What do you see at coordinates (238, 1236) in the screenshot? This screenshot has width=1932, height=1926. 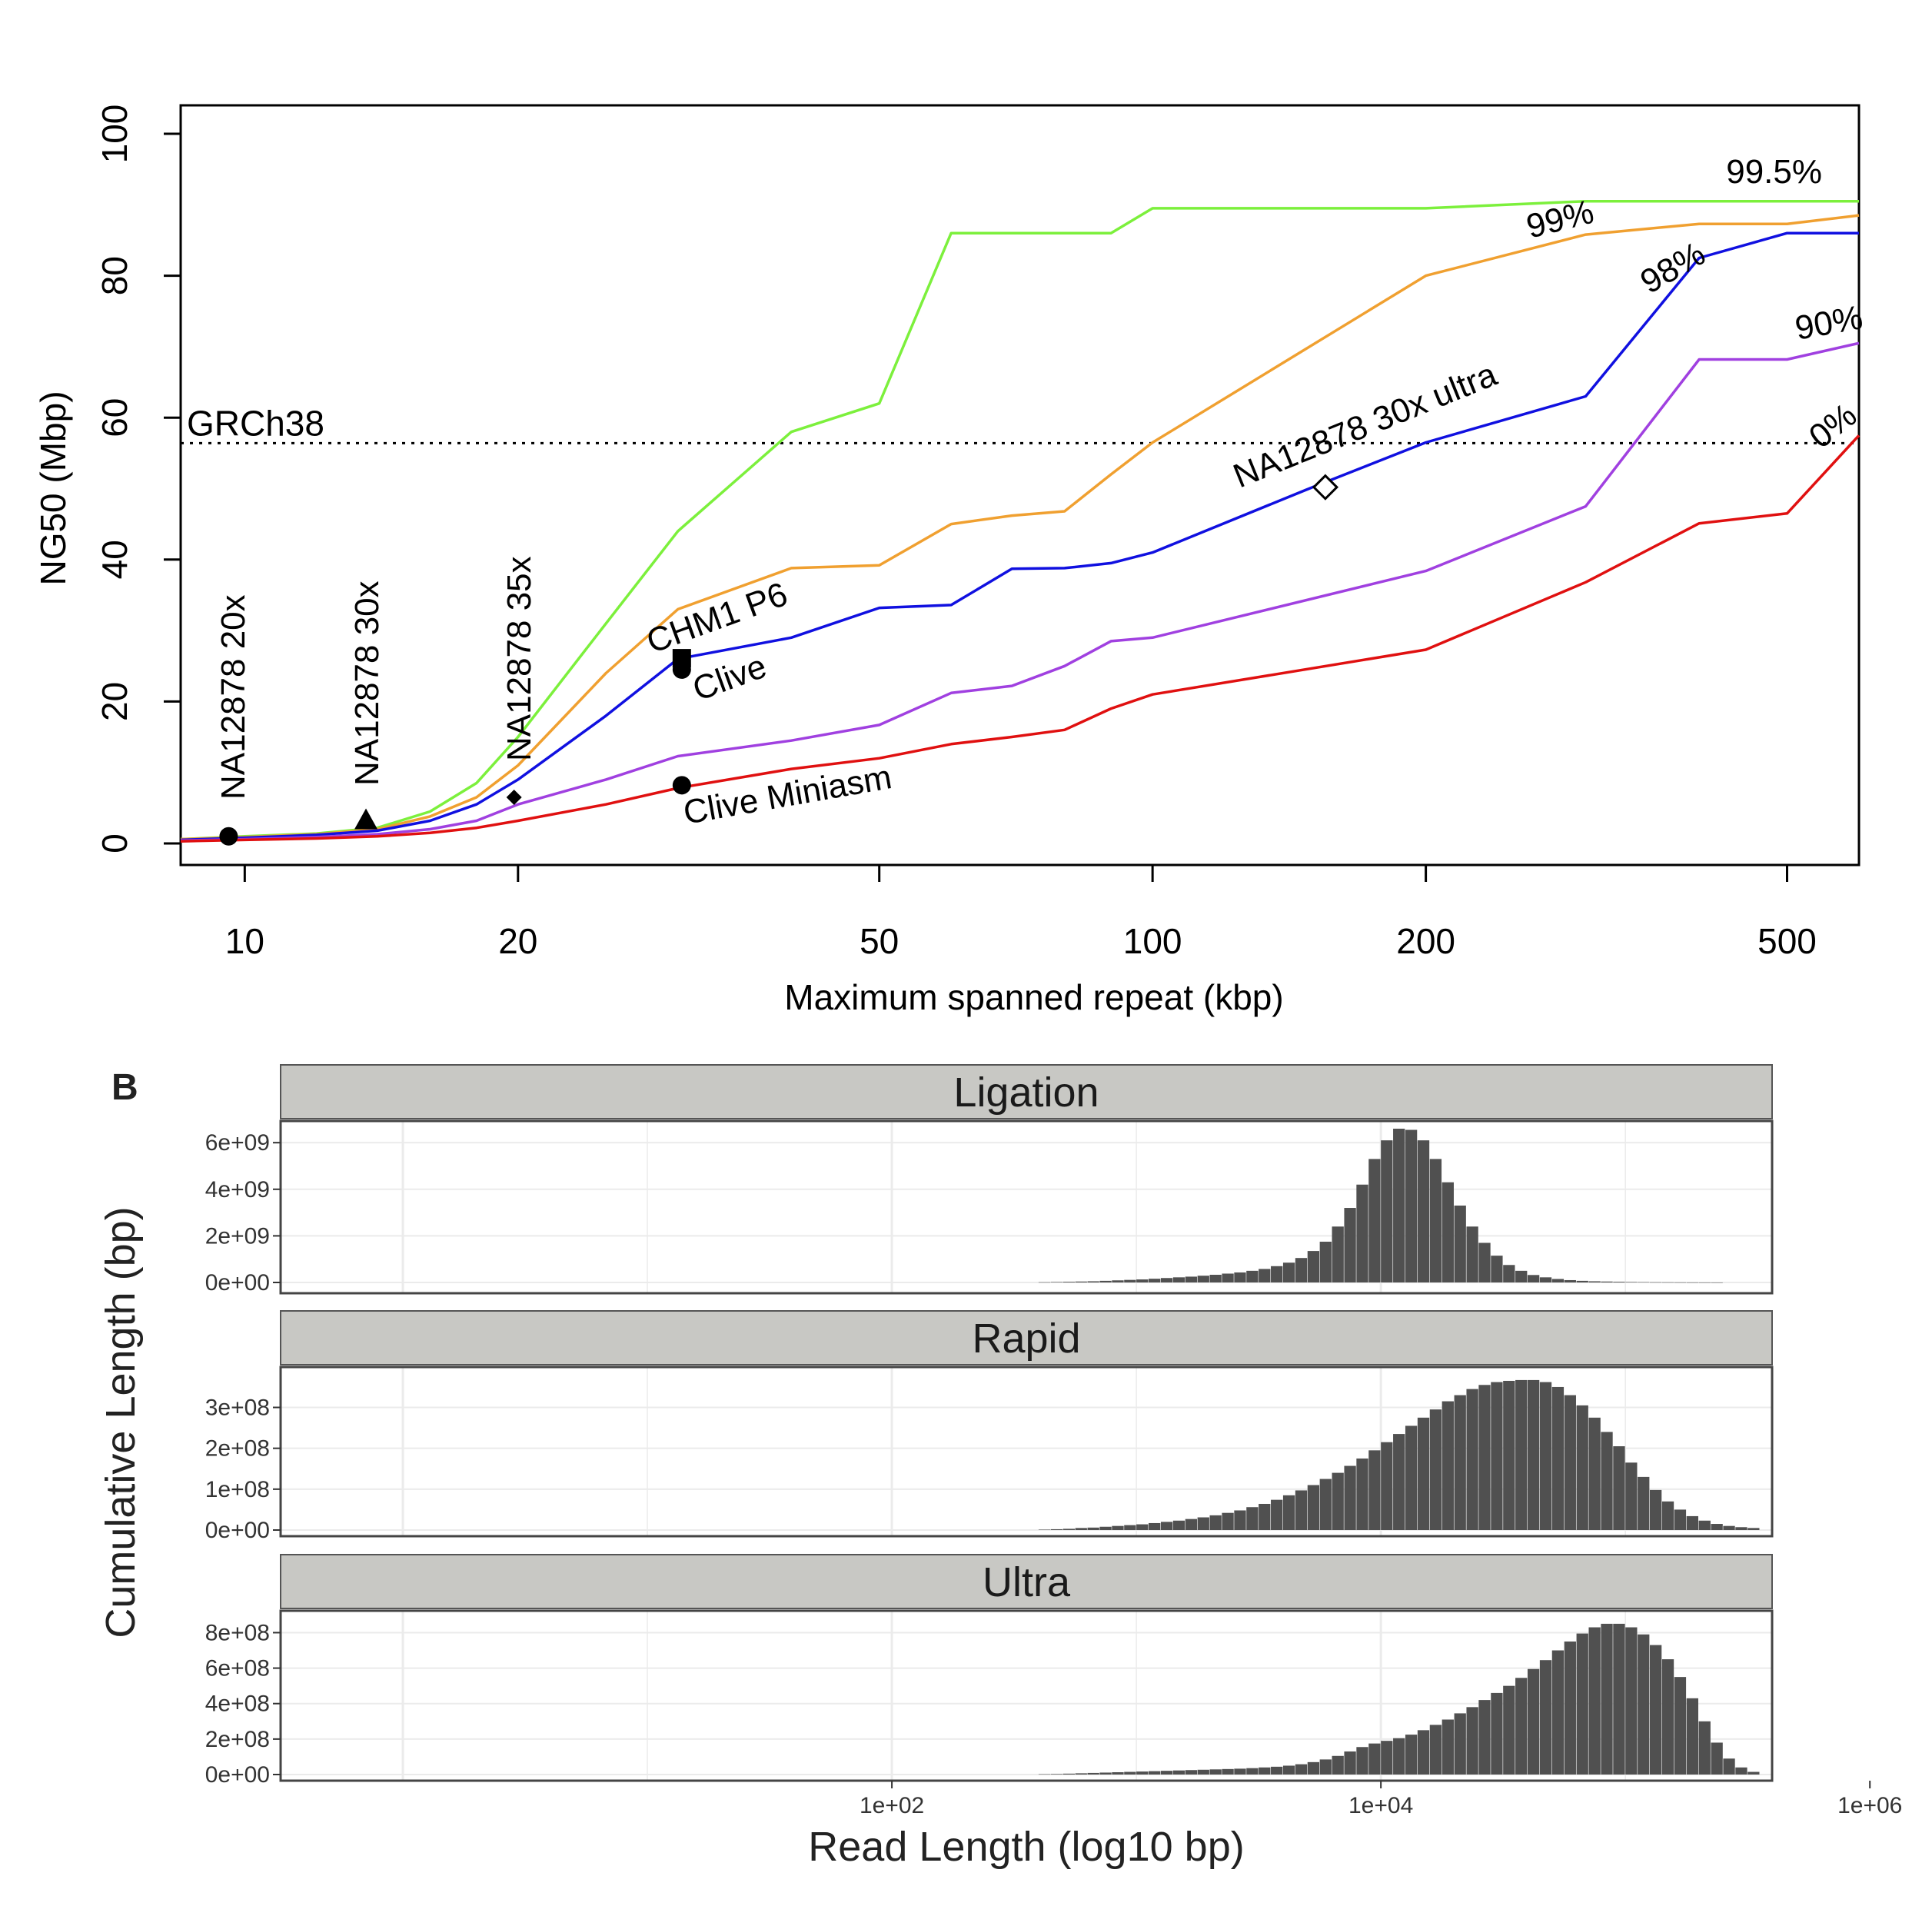 I see `y-tick-label: 2e+09` at bounding box center [238, 1236].